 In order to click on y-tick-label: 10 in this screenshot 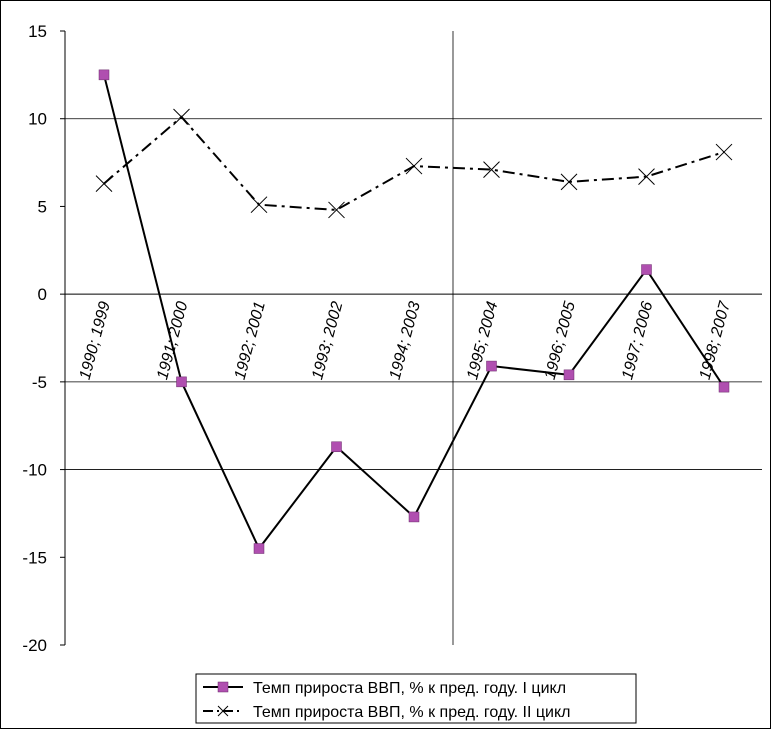, I will do `click(37, 119)`.